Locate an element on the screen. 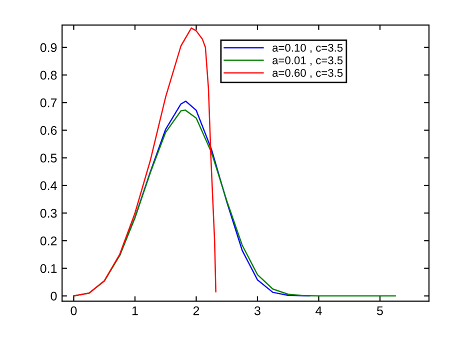  legend-label: a=0.01 , c=3.5 is located at coordinates (307, 61).